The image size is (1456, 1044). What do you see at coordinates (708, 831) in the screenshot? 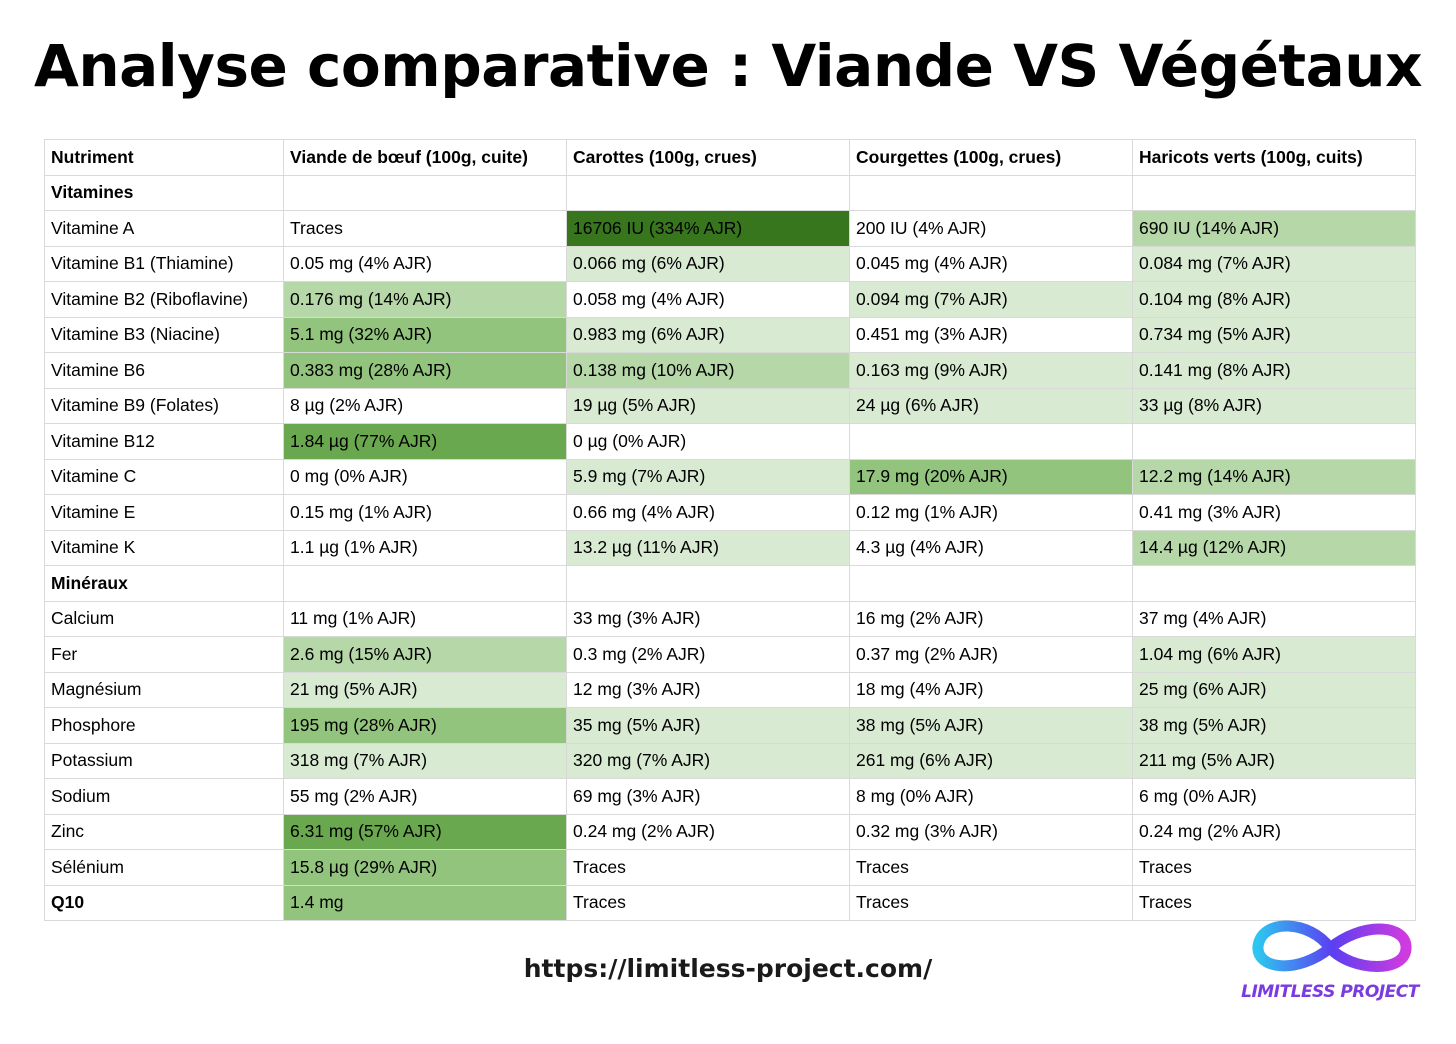
I see `table-cell: 0.24 mg (2% AJR)` at bounding box center [708, 831].